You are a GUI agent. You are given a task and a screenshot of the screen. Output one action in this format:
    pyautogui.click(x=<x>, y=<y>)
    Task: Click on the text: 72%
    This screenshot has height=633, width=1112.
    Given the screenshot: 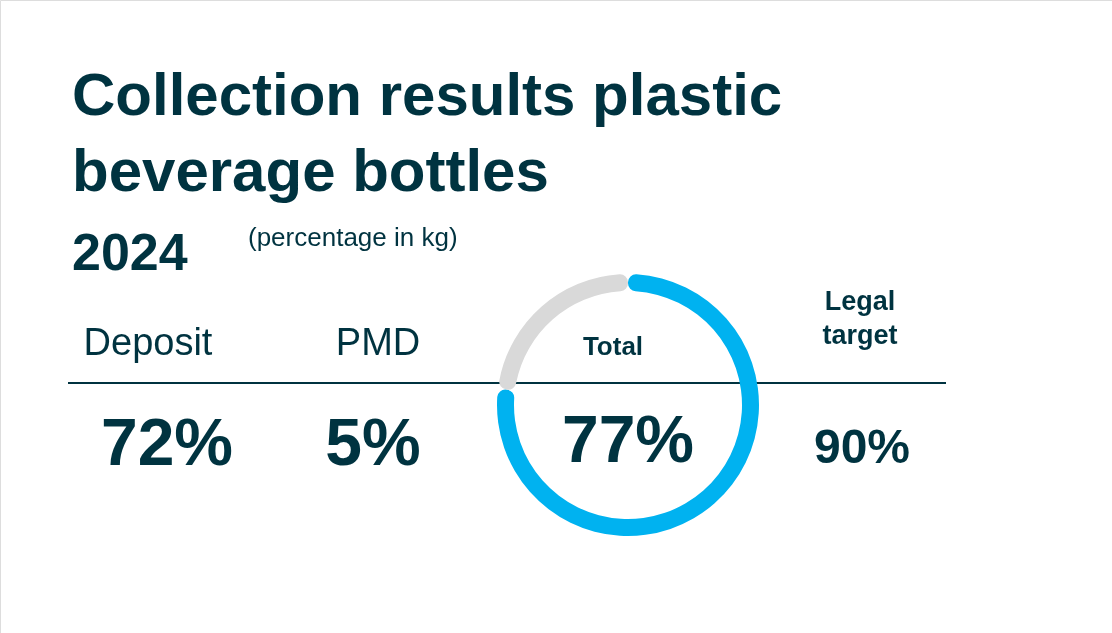 What is the action you would take?
    pyautogui.click(x=167, y=442)
    